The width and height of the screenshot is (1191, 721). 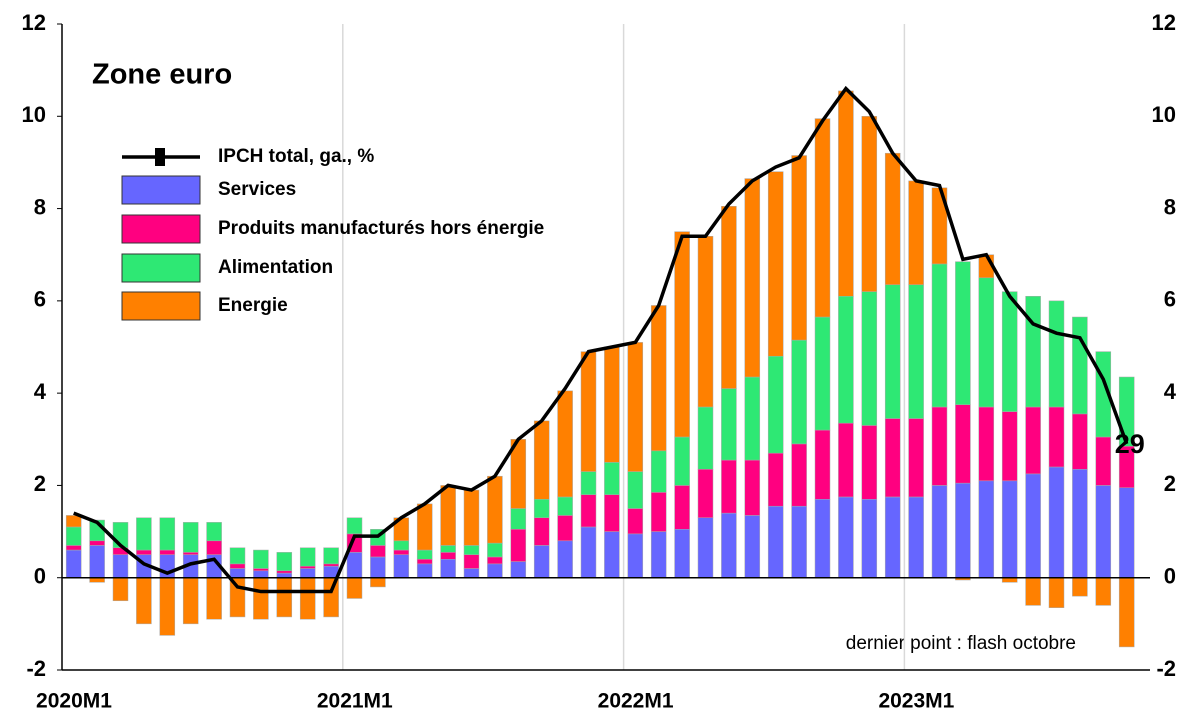 What do you see at coordinates (34, 22) in the screenshot?
I see `y-tick-label: 12` at bounding box center [34, 22].